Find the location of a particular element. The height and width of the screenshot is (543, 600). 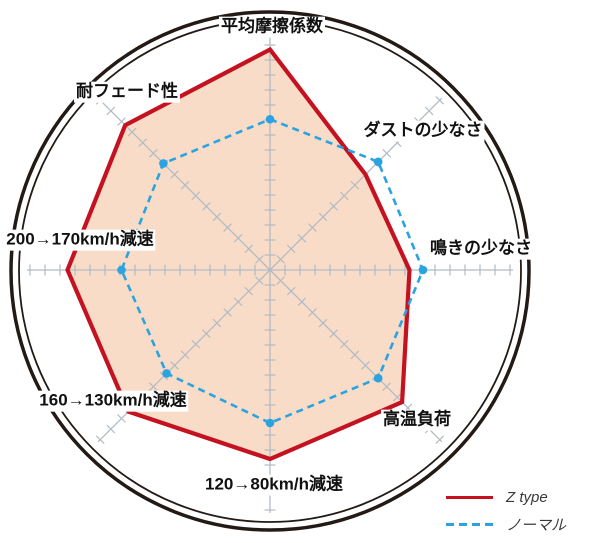

legend-item-z-type: Z type is located at coordinates (506, 497).